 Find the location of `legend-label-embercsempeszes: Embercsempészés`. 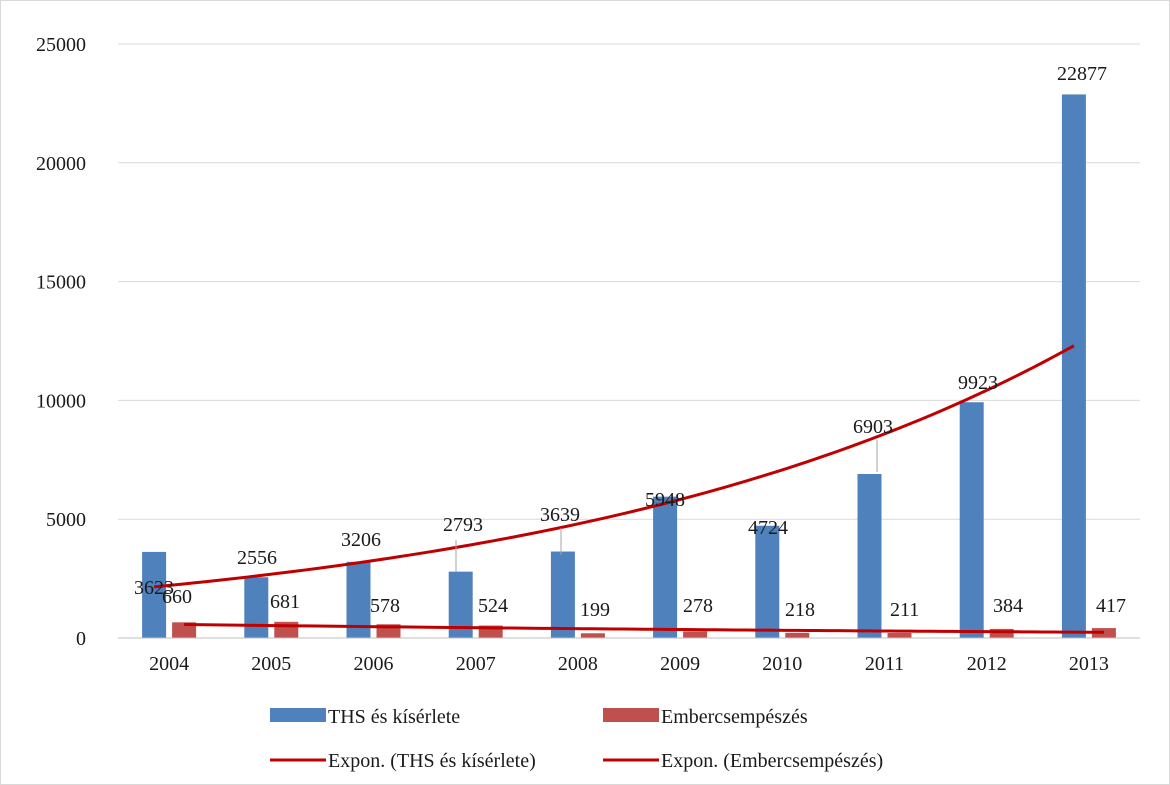

legend-label-embercsempeszes: Embercsempészés is located at coordinates (734, 717).